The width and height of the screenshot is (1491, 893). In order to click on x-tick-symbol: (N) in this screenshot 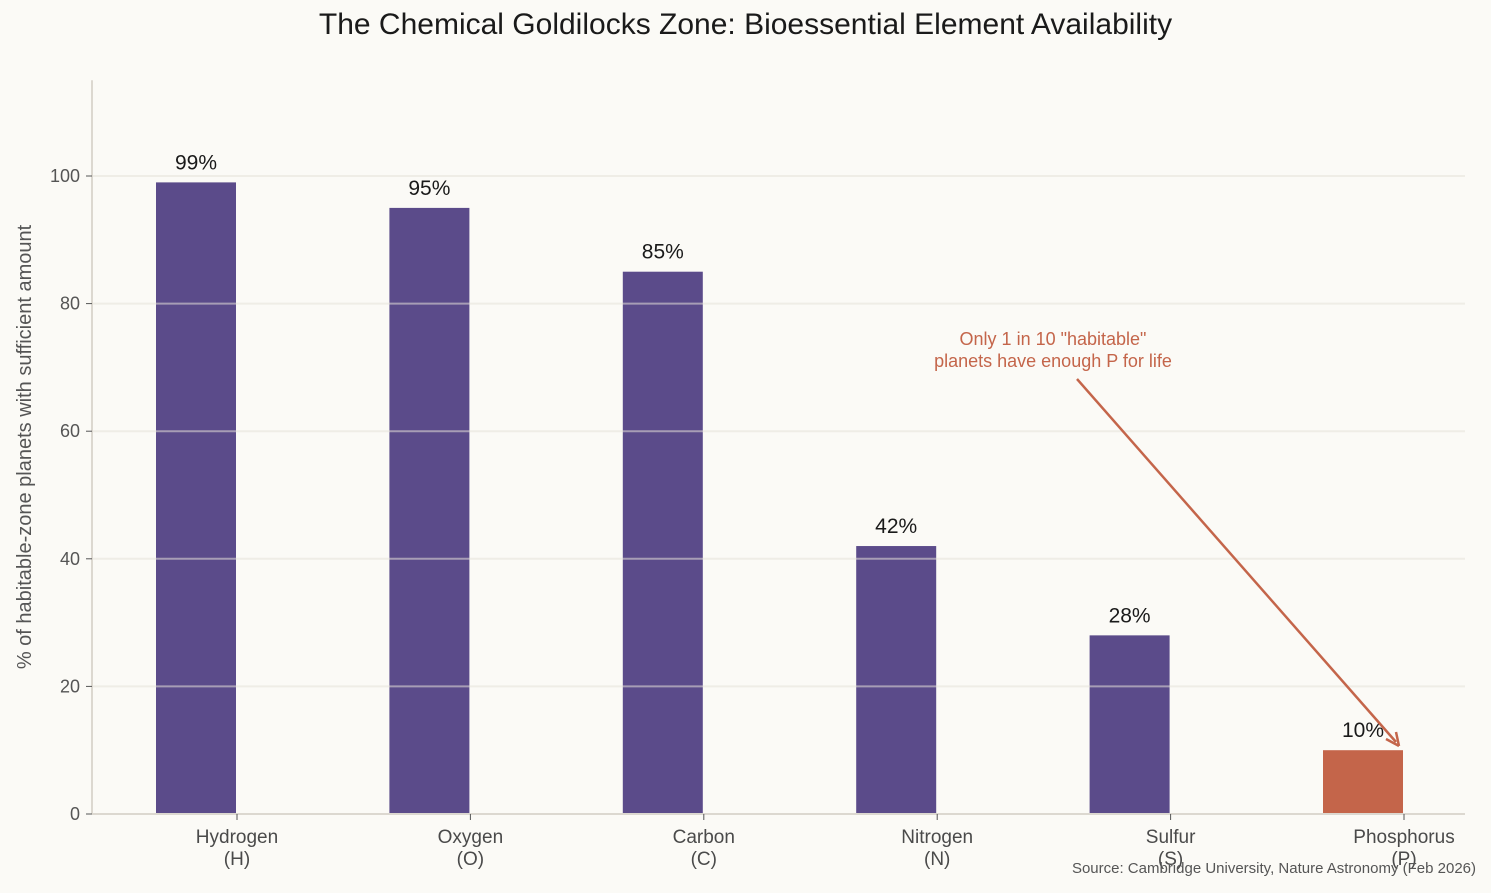, I will do `click(937, 859)`.